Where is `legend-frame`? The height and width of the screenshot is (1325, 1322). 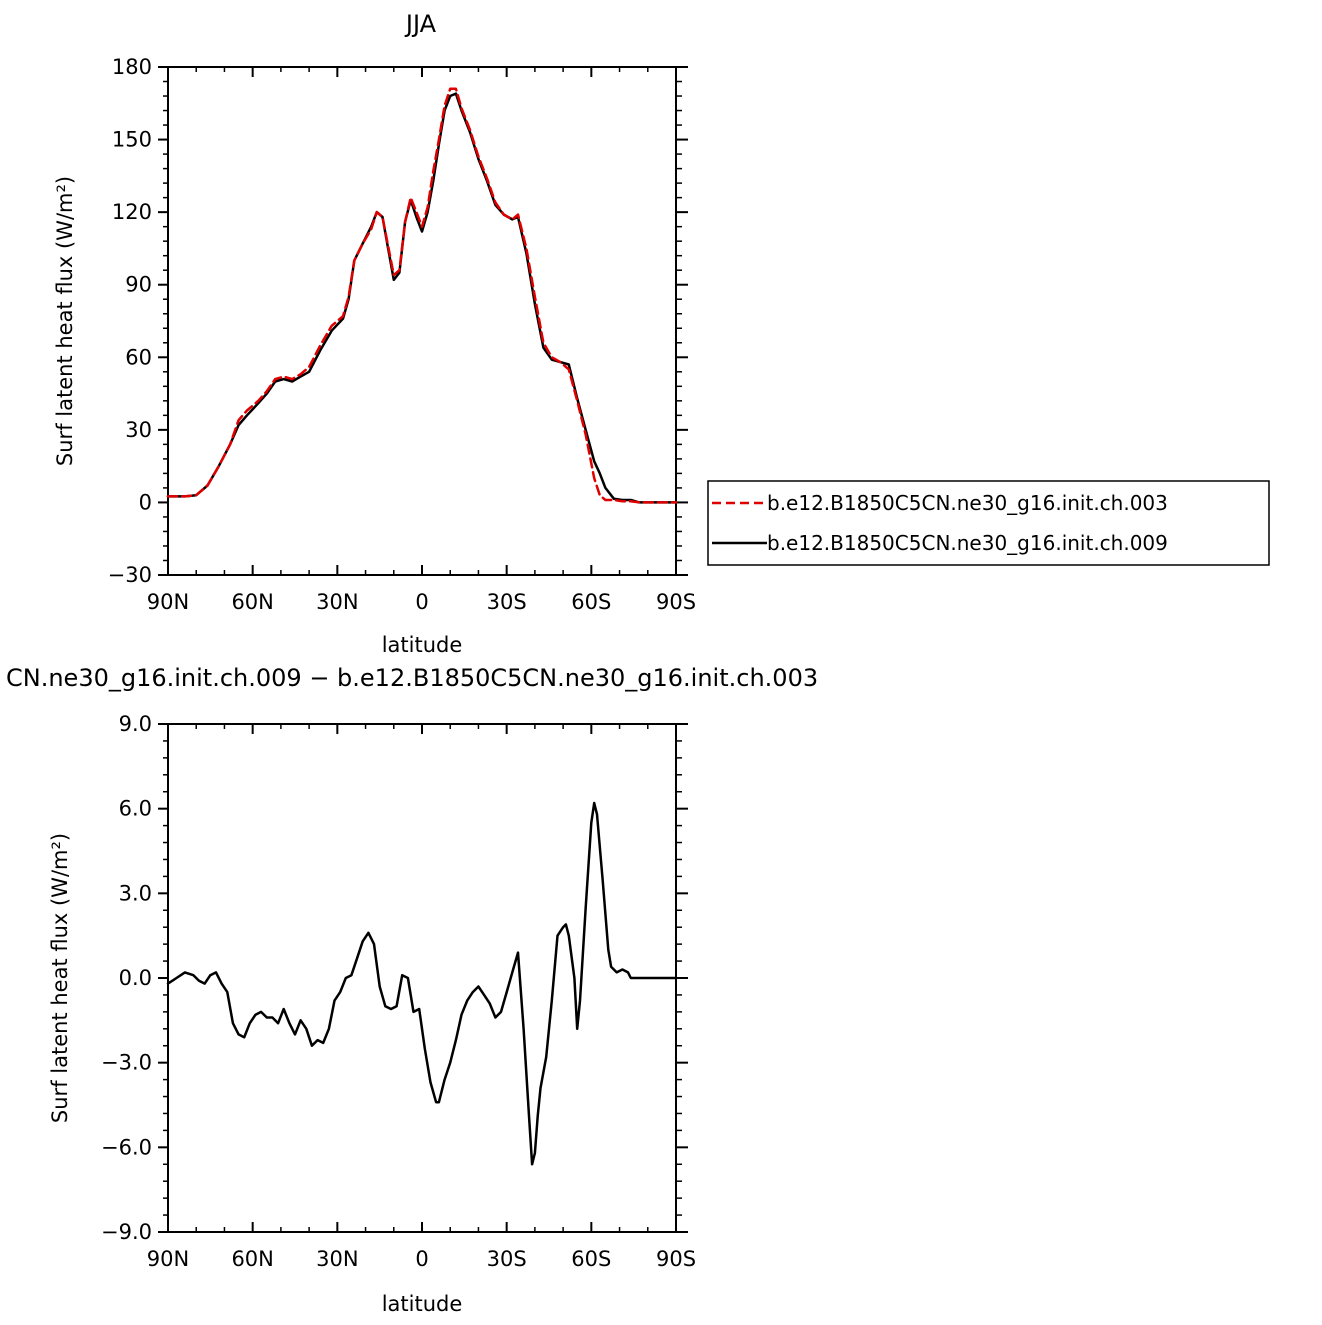
legend-frame is located at coordinates (988, 523).